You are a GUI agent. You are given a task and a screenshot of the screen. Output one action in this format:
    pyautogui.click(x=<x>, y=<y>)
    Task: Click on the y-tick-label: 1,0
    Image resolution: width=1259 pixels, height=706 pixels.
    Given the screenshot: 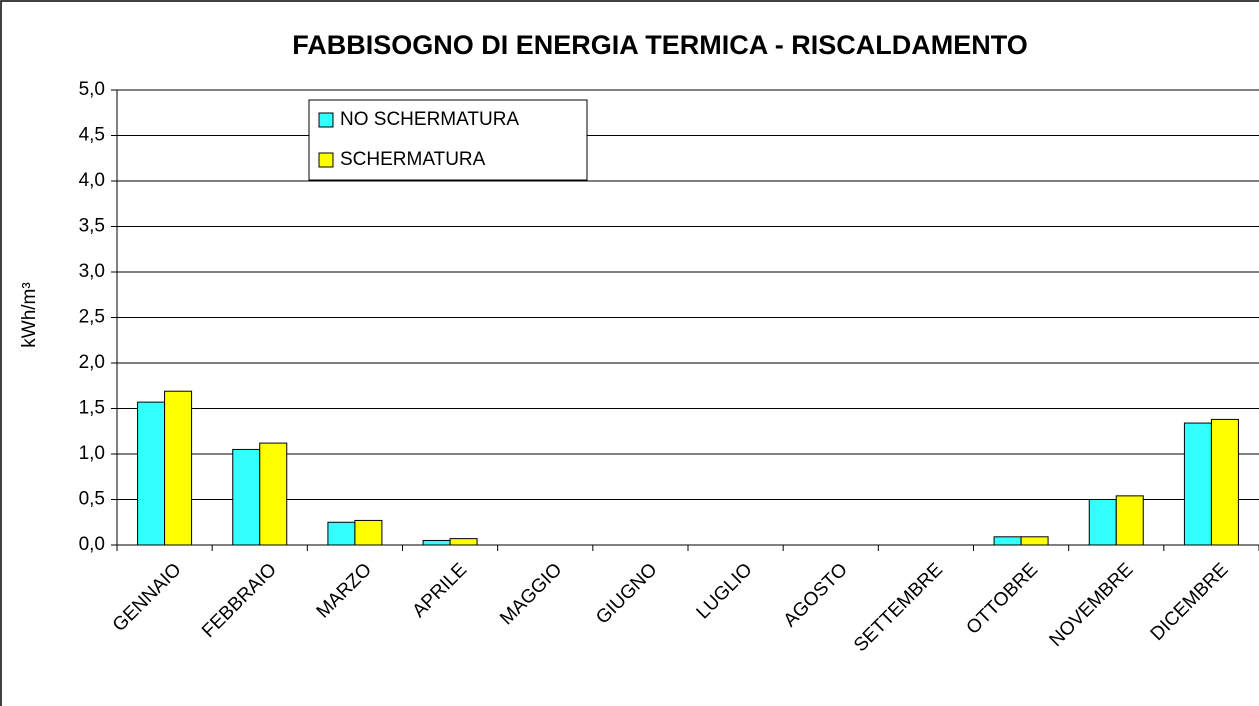 What is the action you would take?
    pyautogui.click(x=92, y=453)
    